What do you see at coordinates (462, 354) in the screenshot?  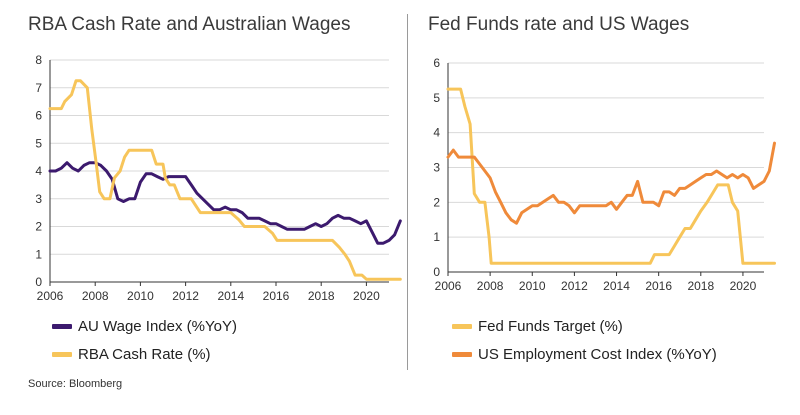 I see `legend-swatch-us-eci` at bounding box center [462, 354].